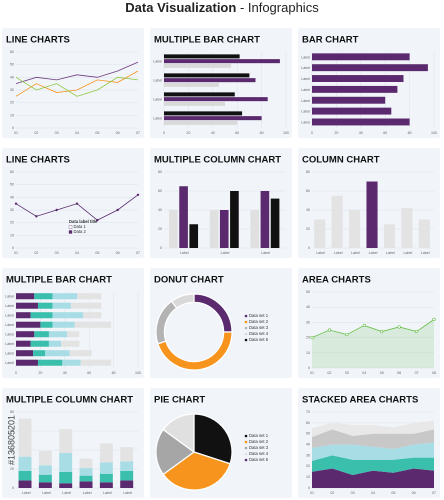  Describe the element at coordinates (417, 373) in the screenshot. I see `x-tick-label: 07` at that location.